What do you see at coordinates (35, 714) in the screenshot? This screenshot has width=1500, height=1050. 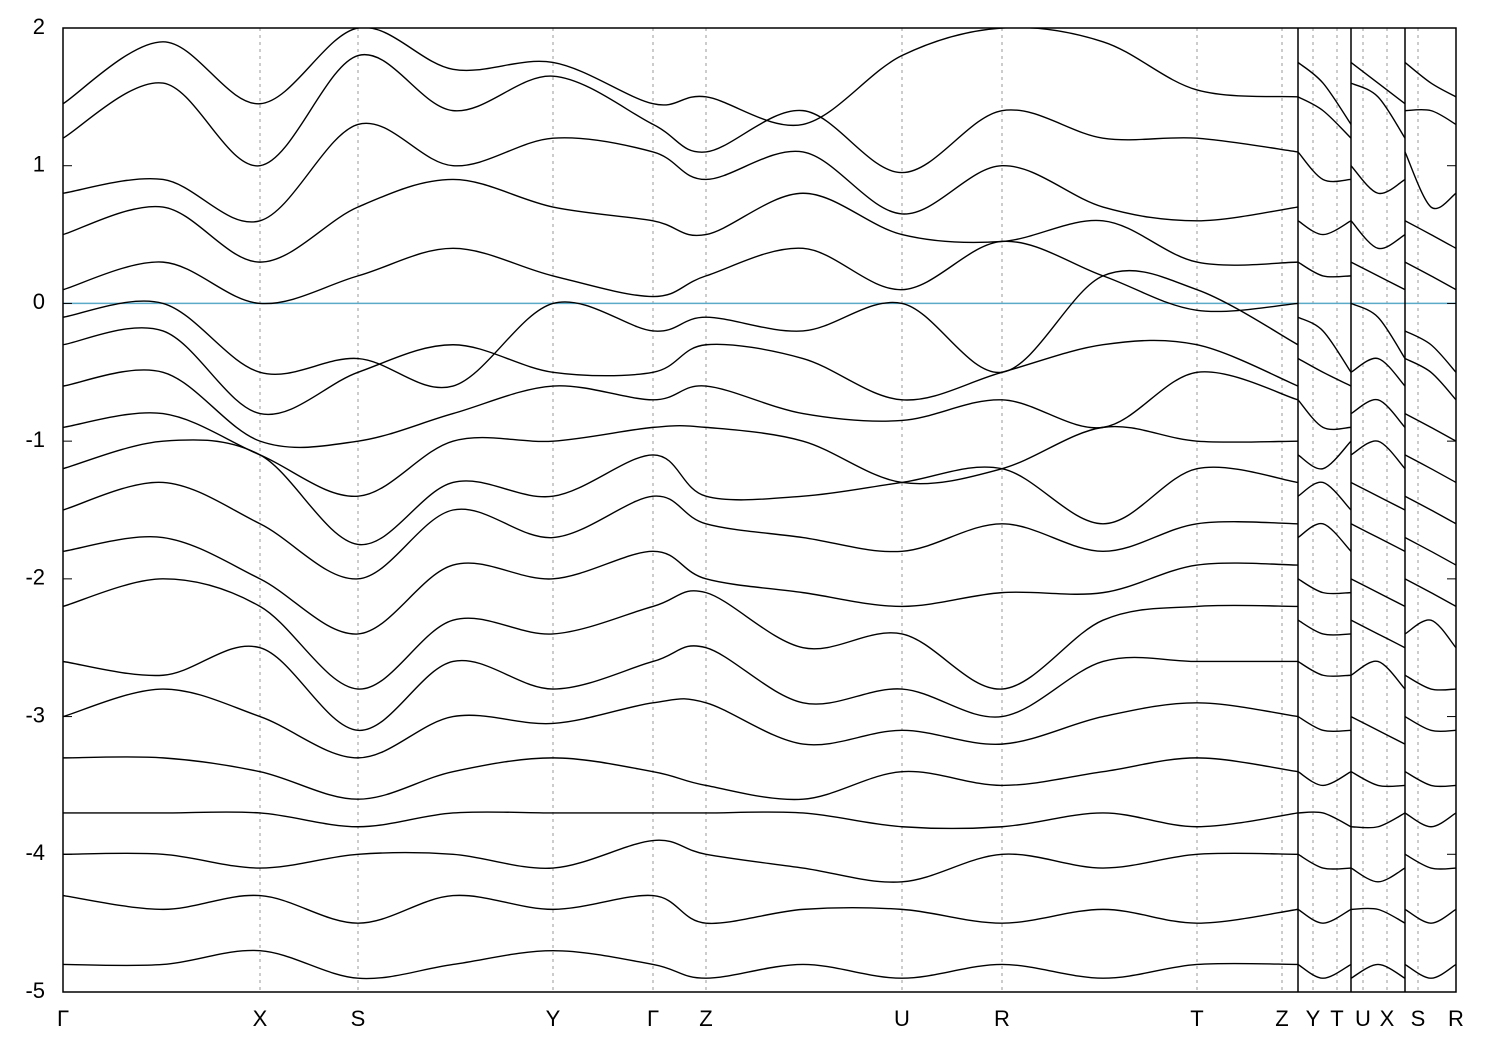 I see `y-tick-label: -3` at bounding box center [35, 714].